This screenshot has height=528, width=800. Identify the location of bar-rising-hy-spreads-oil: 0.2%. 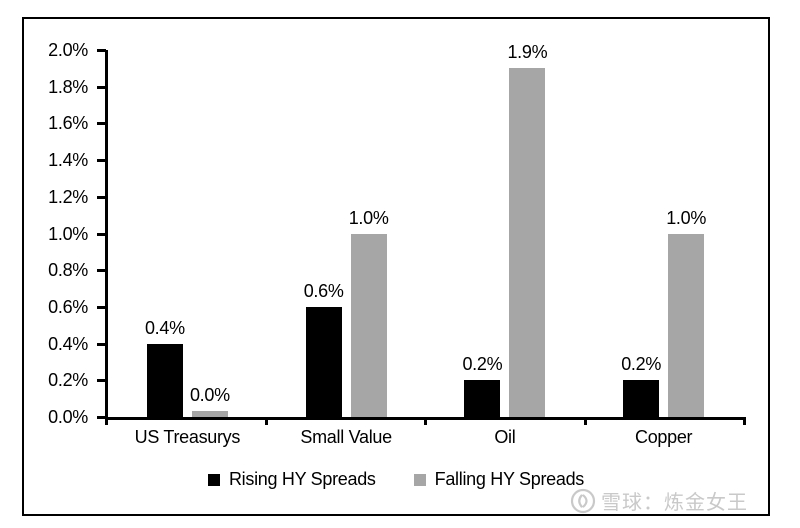
(482, 385).